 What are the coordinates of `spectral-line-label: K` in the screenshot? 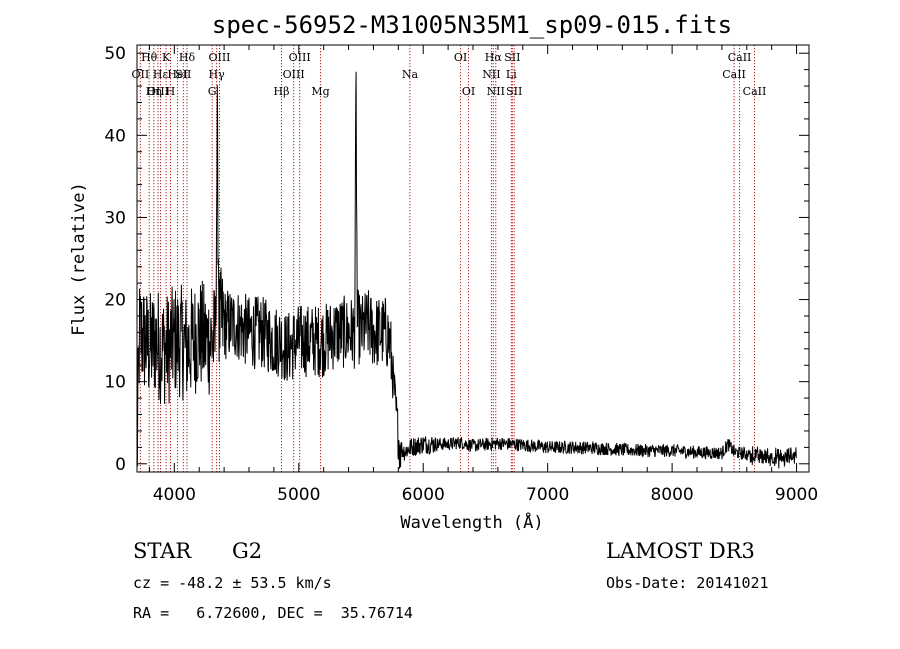 It's located at (166, 57).